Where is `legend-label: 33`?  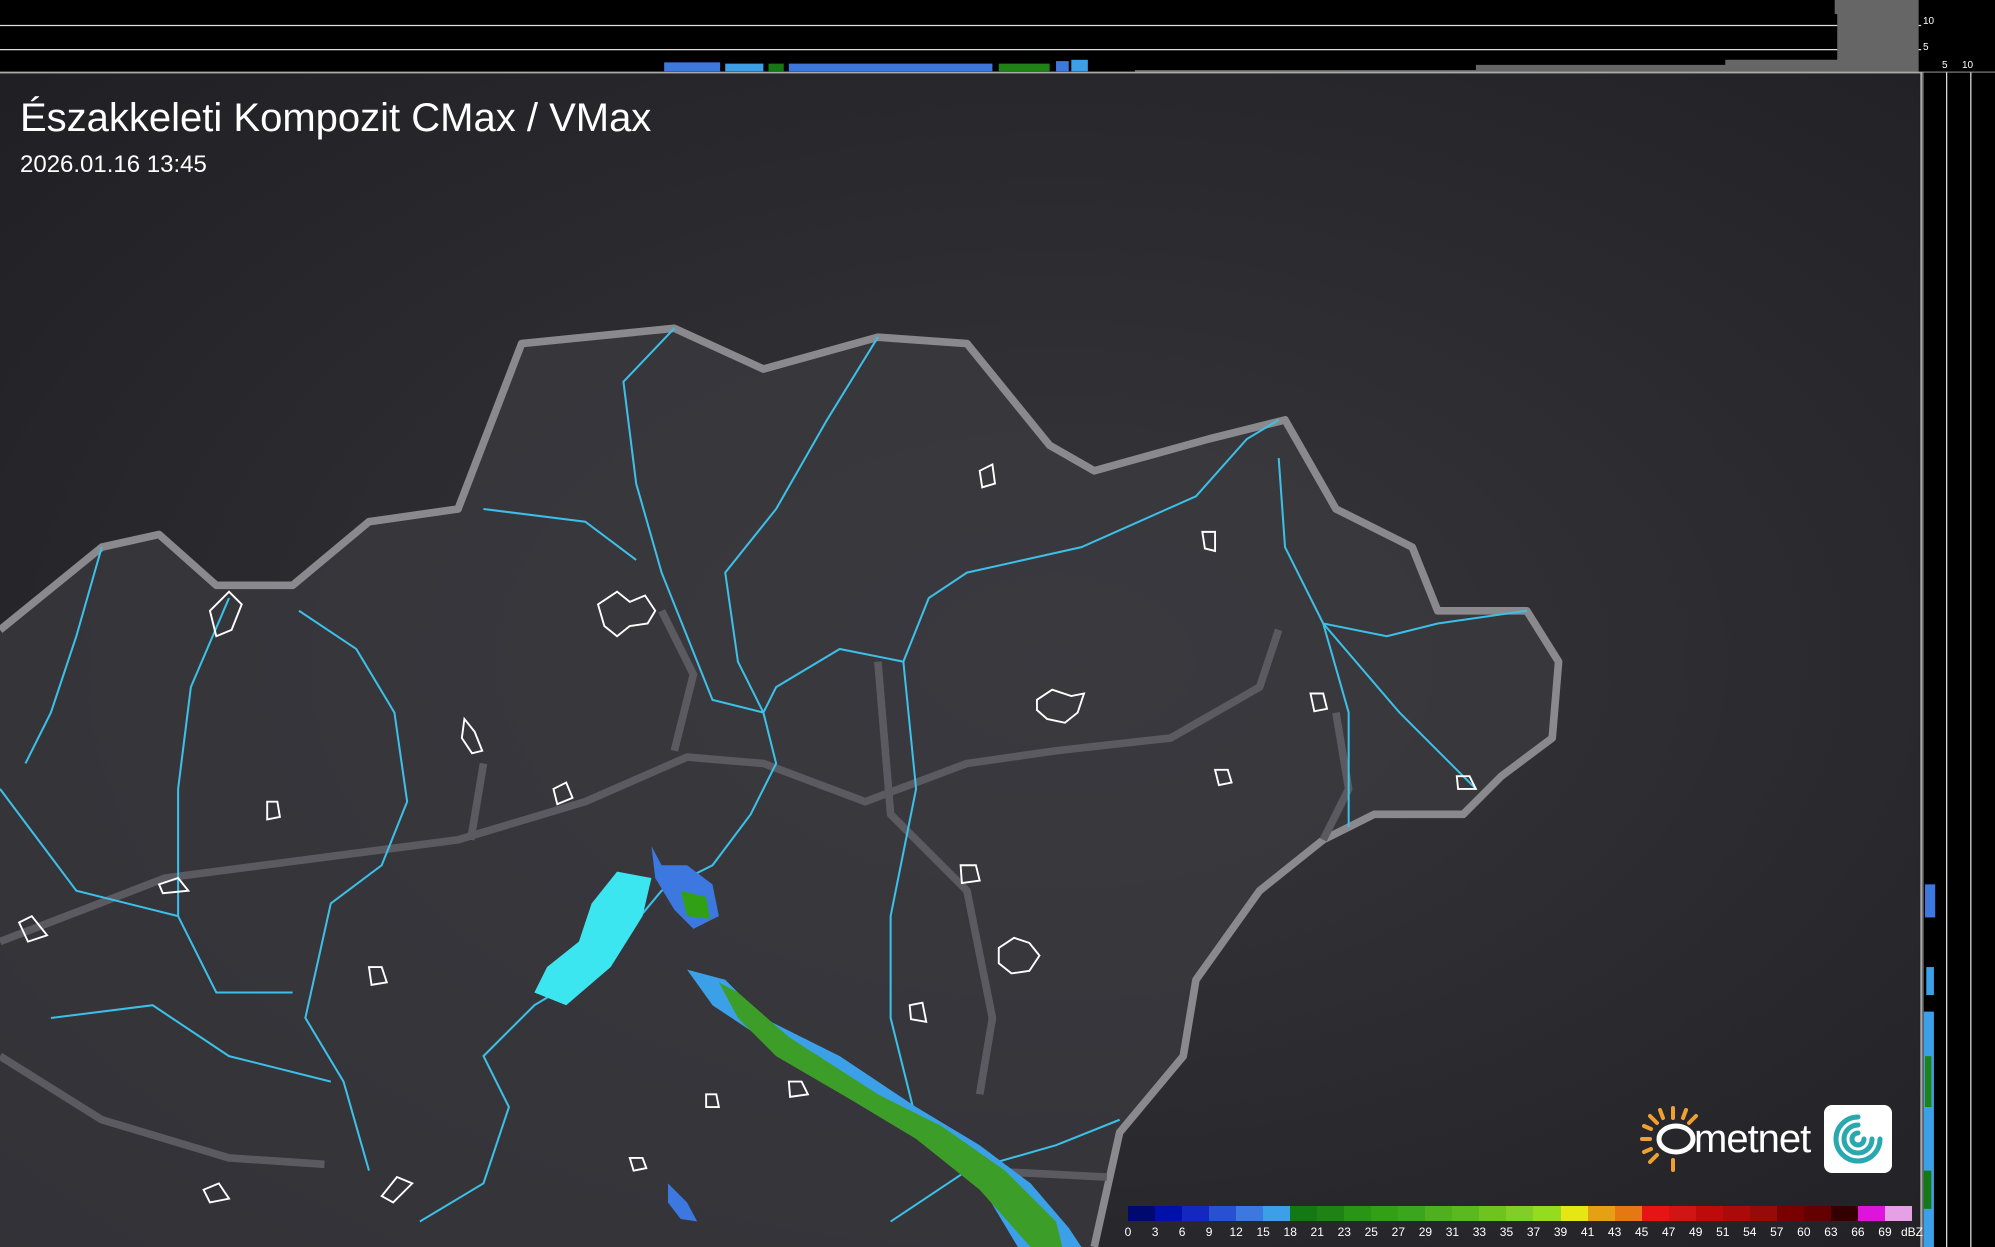 legend-label: 33 is located at coordinates (1479, 1232).